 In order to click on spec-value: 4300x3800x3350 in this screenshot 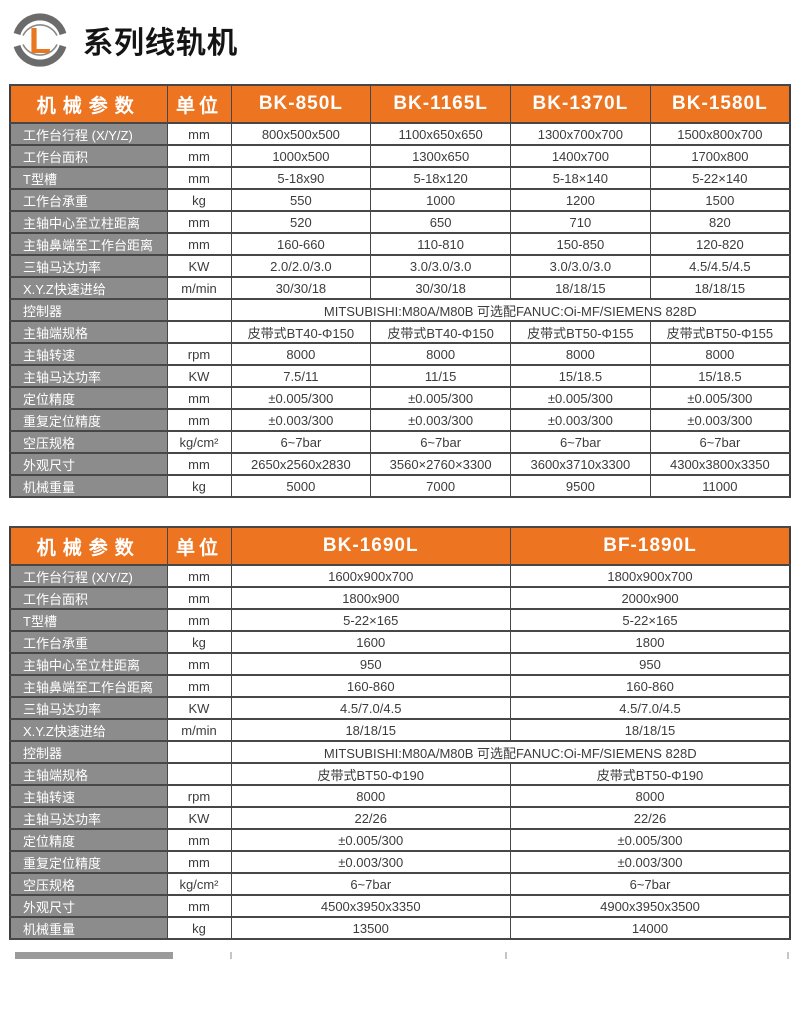, I will do `click(720, 464)`.